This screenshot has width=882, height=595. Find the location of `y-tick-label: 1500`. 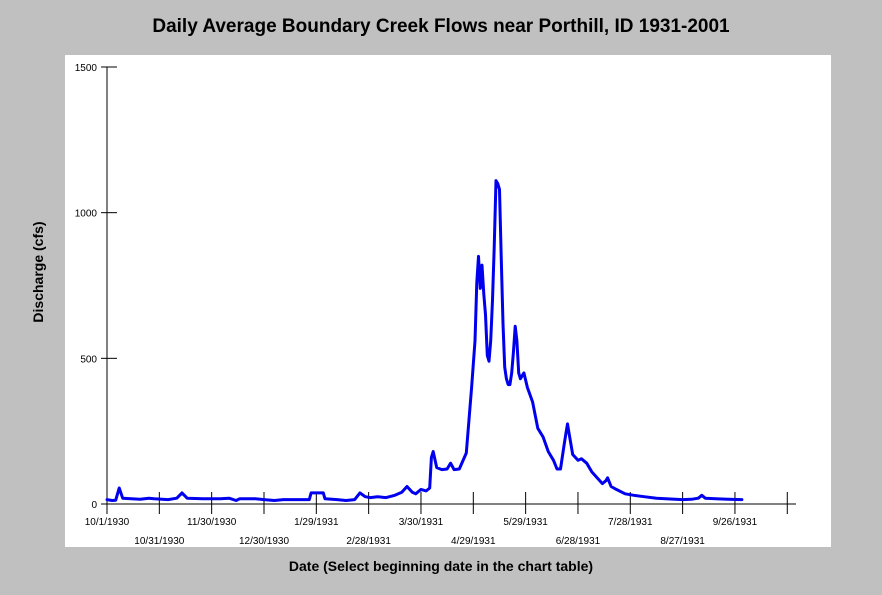

y-tick-label: 1500 is located at coordinates (86, 68).